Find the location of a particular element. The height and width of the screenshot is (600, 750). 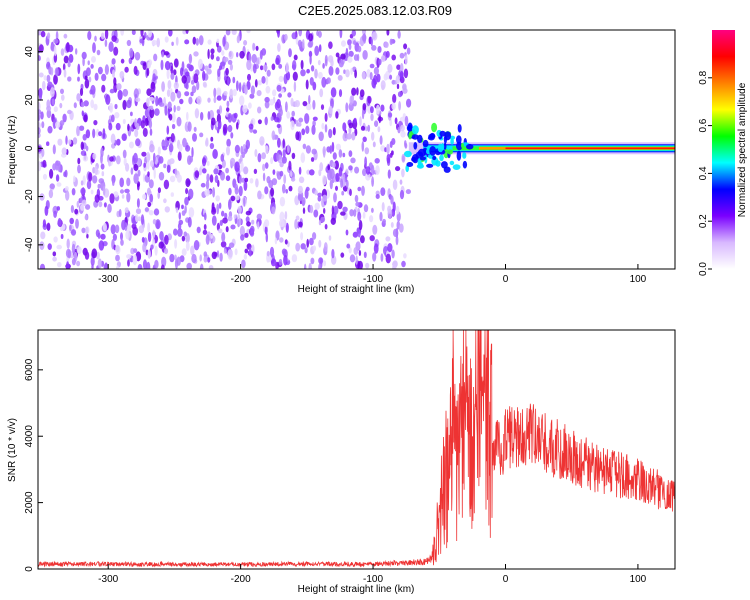

signal-core is located at coordinates (590, 148).